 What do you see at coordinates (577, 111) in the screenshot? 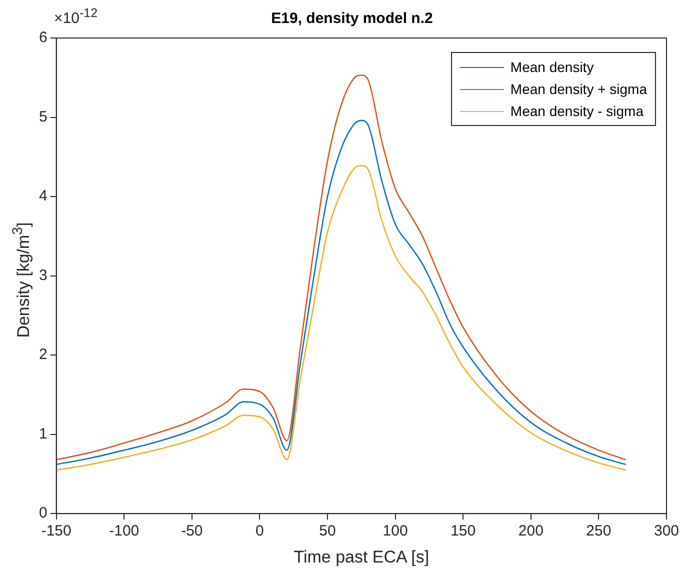
I see `legend-label: Mean density - sigma` at bounding box center [577, 111].